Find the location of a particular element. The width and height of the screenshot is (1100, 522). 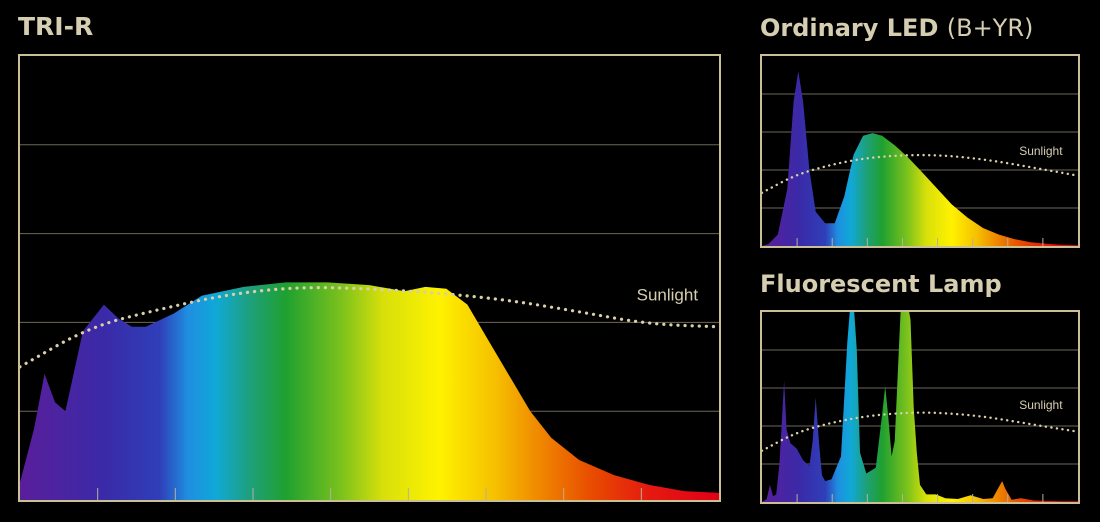

title-text: TRI-R is located at coordinates (56, 26).